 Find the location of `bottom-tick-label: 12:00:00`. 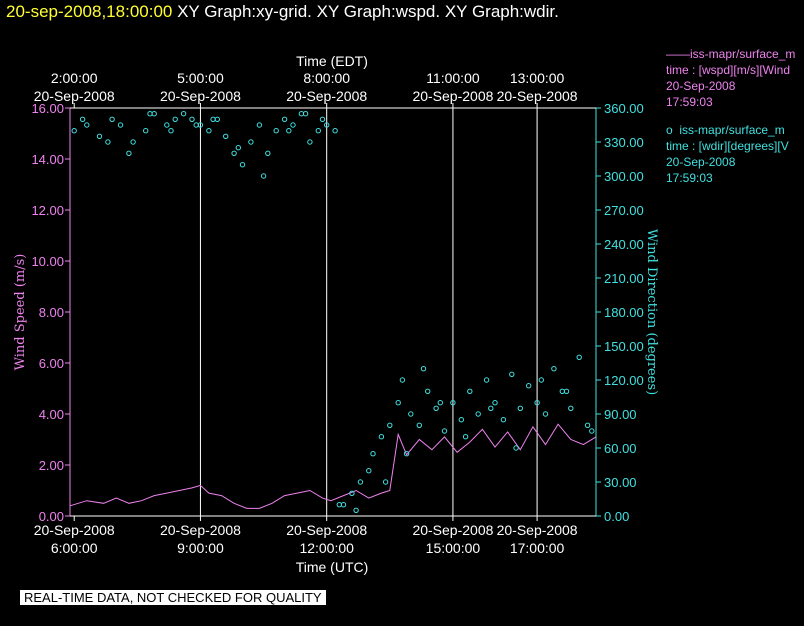

bottom-tick-label: 12:00:00 is located at coordinates (326, 548).